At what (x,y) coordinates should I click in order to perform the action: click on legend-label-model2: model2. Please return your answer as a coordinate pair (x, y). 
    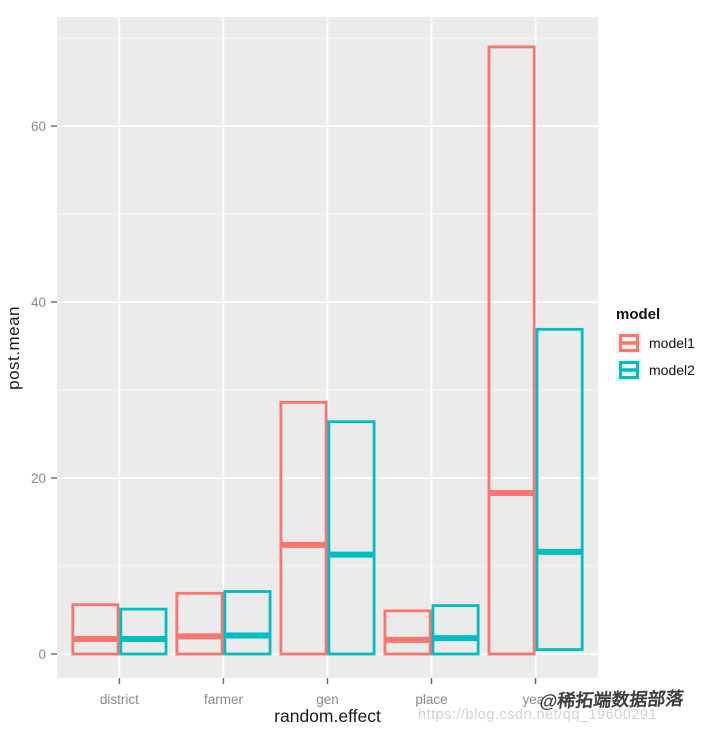
    Looking at the image, I should click on (672, 370).